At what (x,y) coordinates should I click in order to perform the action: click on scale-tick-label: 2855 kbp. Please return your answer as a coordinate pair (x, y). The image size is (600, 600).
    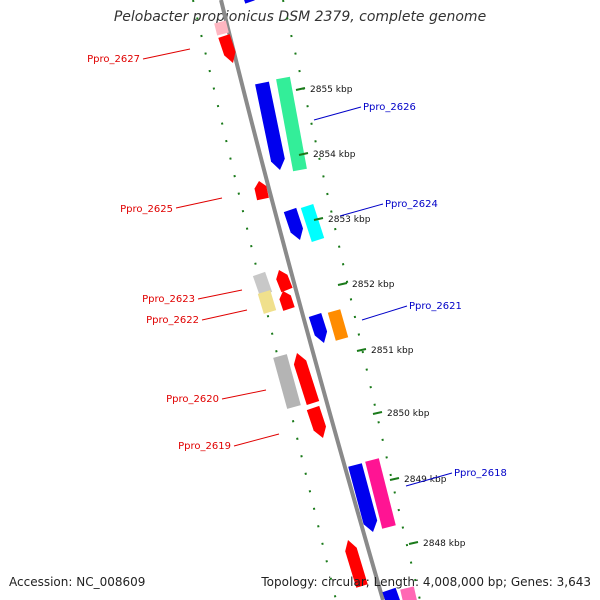
    Looking at the image, I should click on (331, 90).